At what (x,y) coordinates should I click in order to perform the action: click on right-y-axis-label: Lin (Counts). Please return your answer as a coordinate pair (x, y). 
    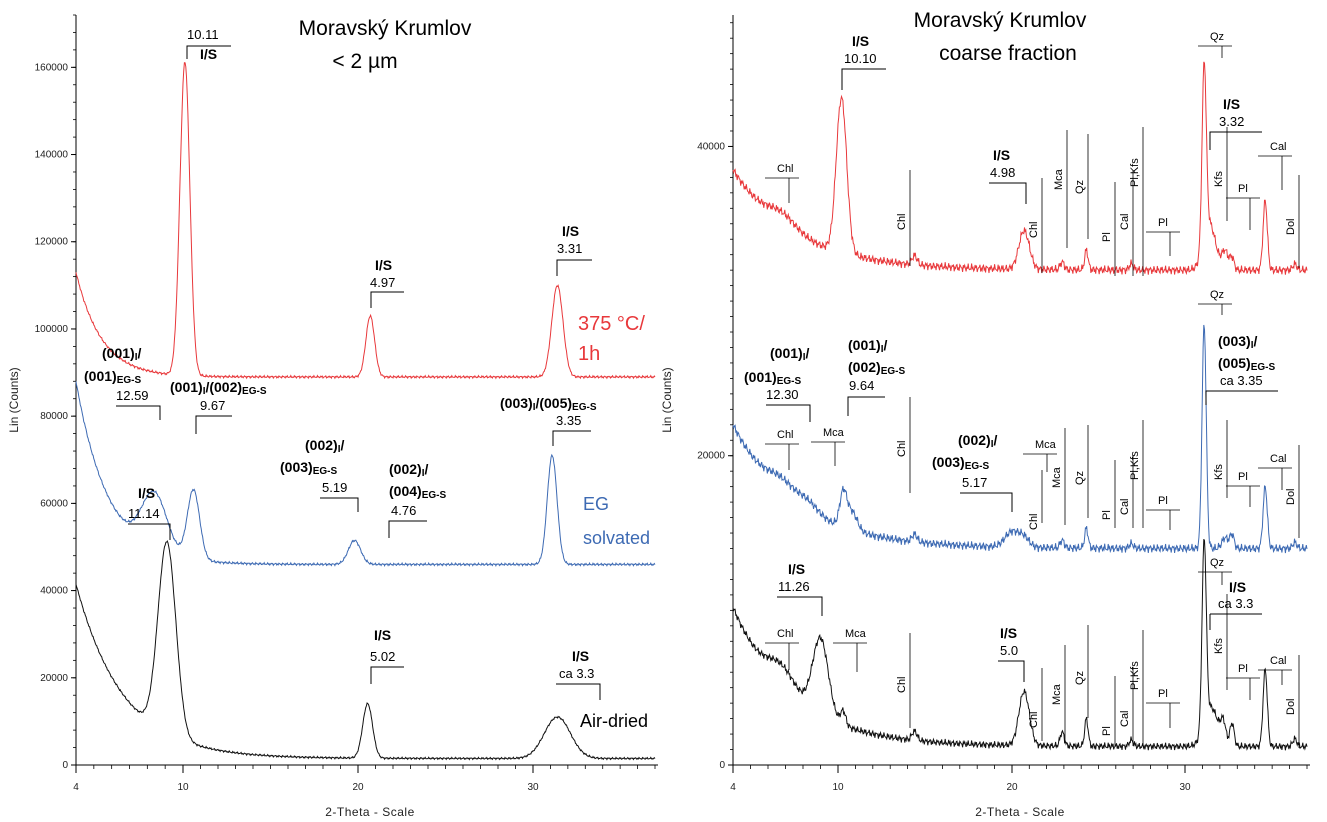
    Looking at the image, I should click on (667, 399).